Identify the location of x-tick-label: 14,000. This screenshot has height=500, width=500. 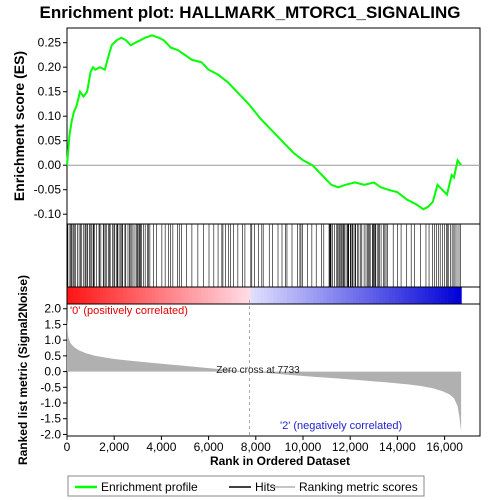
(397, 447).